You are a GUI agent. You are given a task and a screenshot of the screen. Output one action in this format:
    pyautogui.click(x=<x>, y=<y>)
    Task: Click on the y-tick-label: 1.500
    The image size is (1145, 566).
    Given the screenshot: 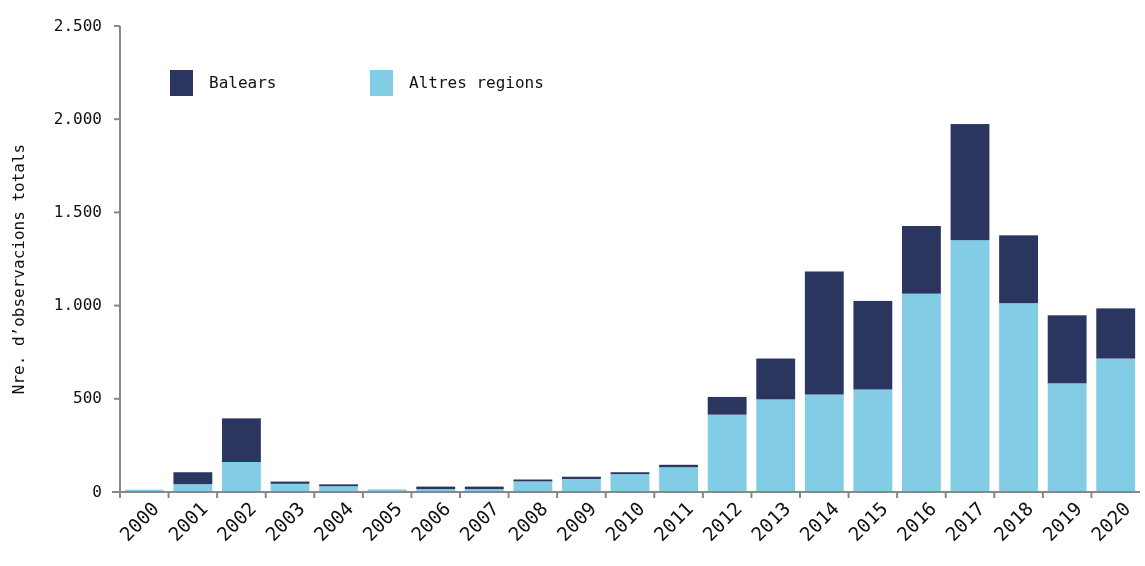 What is the action you would take?
    pyautogui.click(x=77, y=211)
    